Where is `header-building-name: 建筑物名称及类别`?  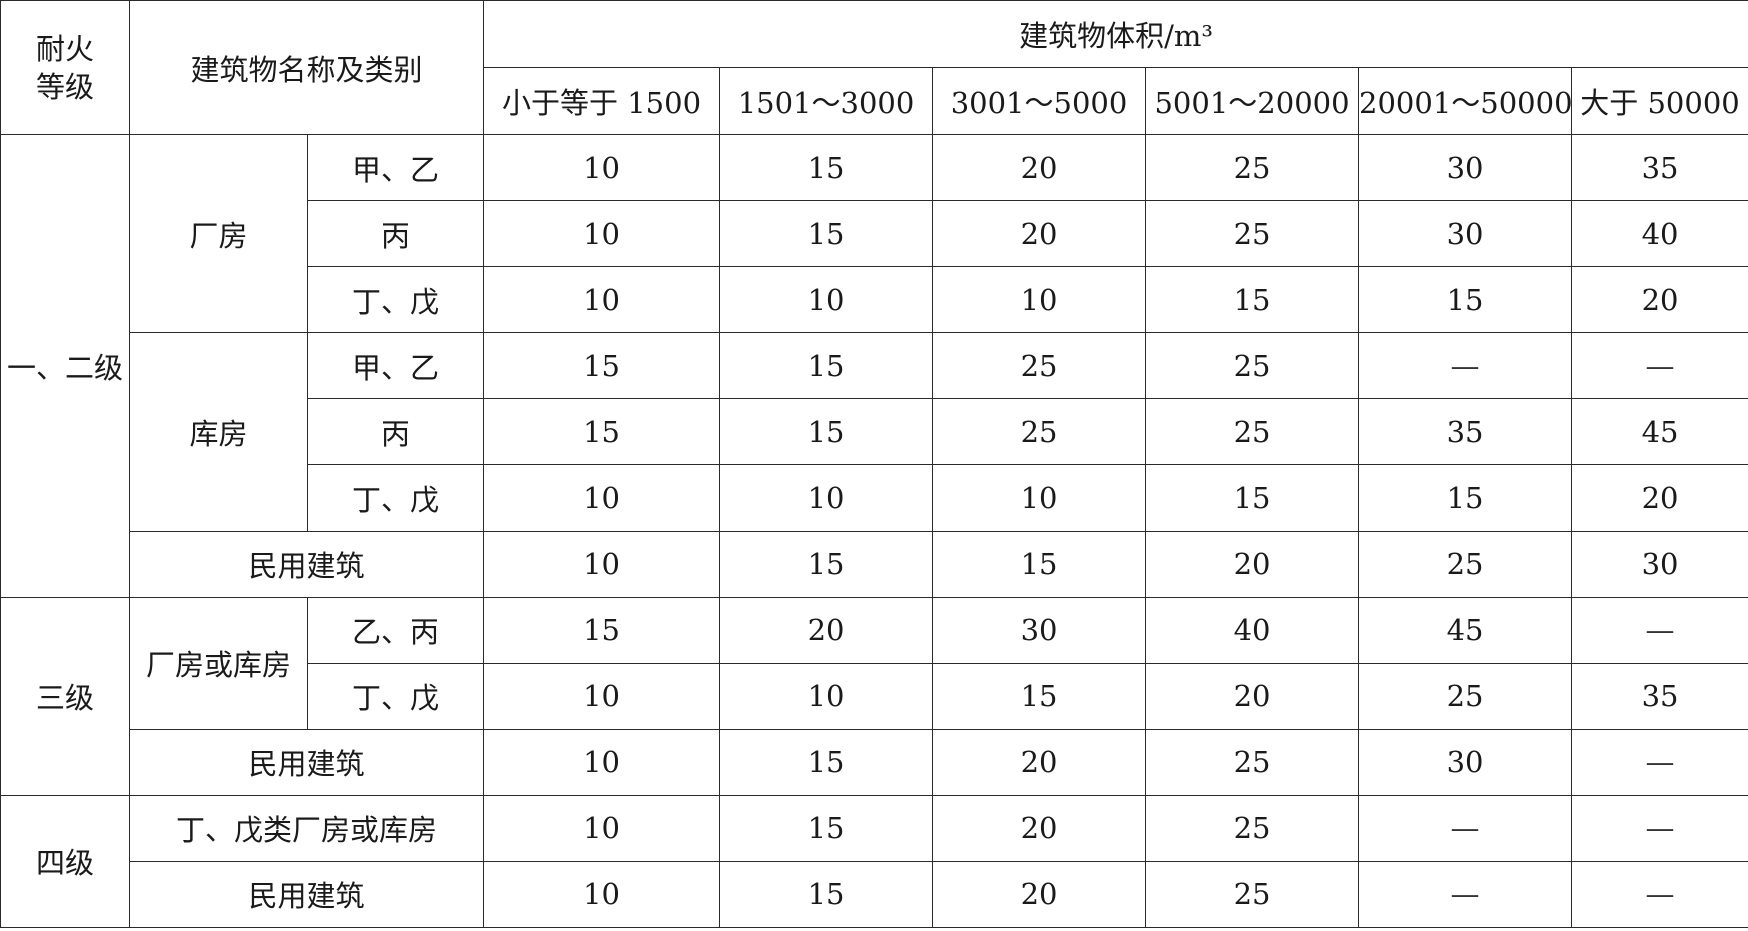 header-building-name: 建筑物名称及类别 is located at coordinates (306, 68).